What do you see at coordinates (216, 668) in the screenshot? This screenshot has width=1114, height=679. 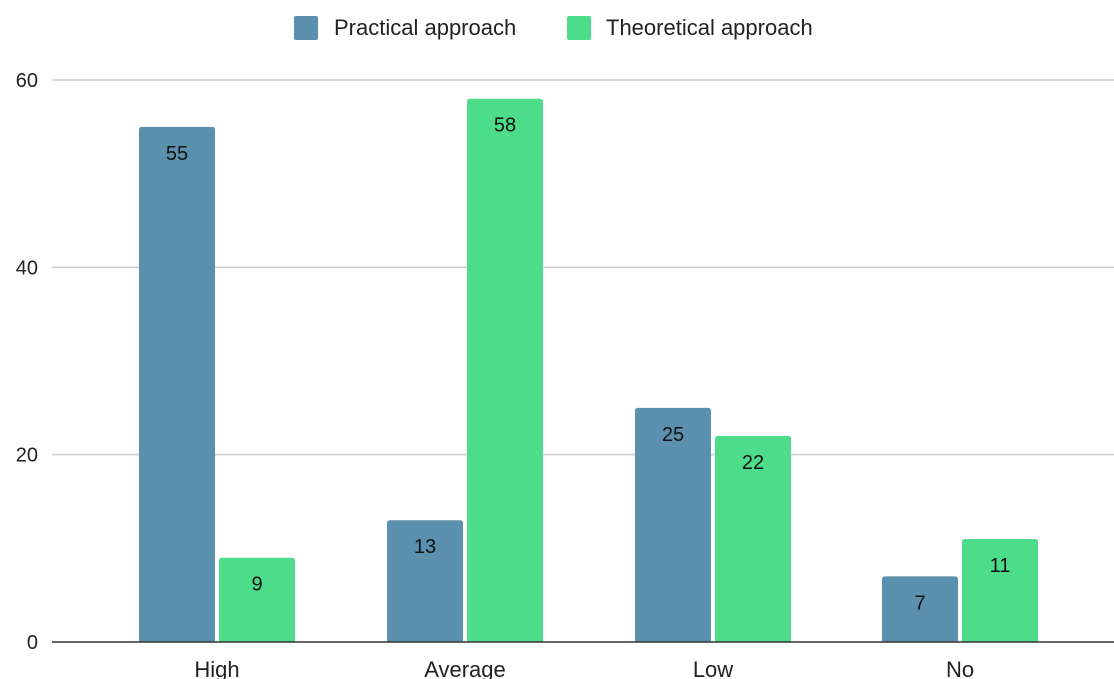 I see `x-category-label: High` at bounding box center [216, 668].